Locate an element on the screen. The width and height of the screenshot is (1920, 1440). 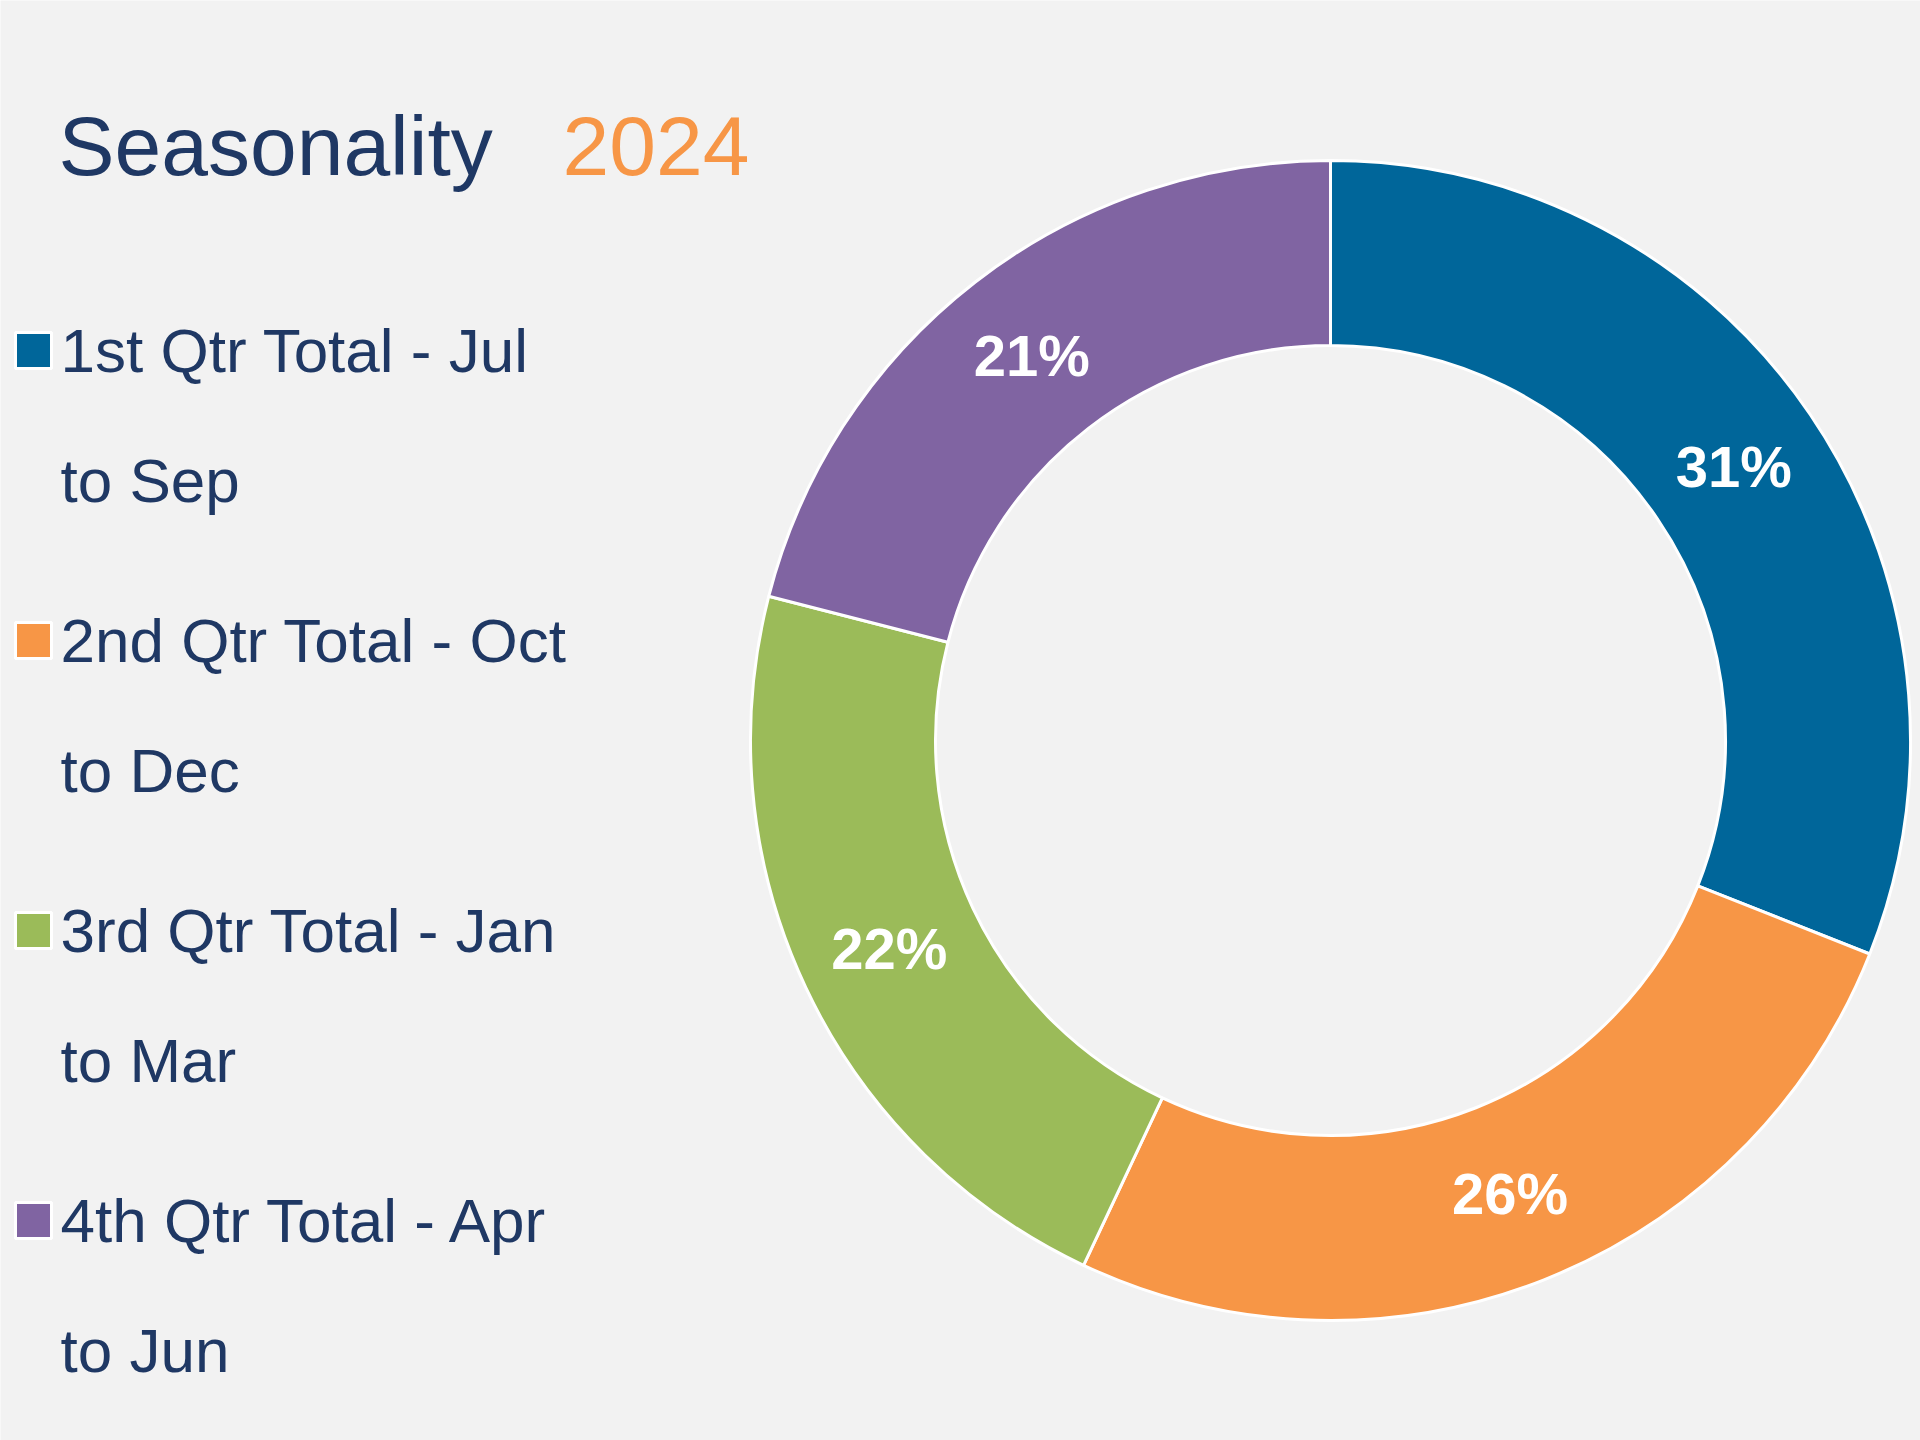
legend-label: 4th Qtr Total - Apr to Jun is located at coordinates (303, 1285).